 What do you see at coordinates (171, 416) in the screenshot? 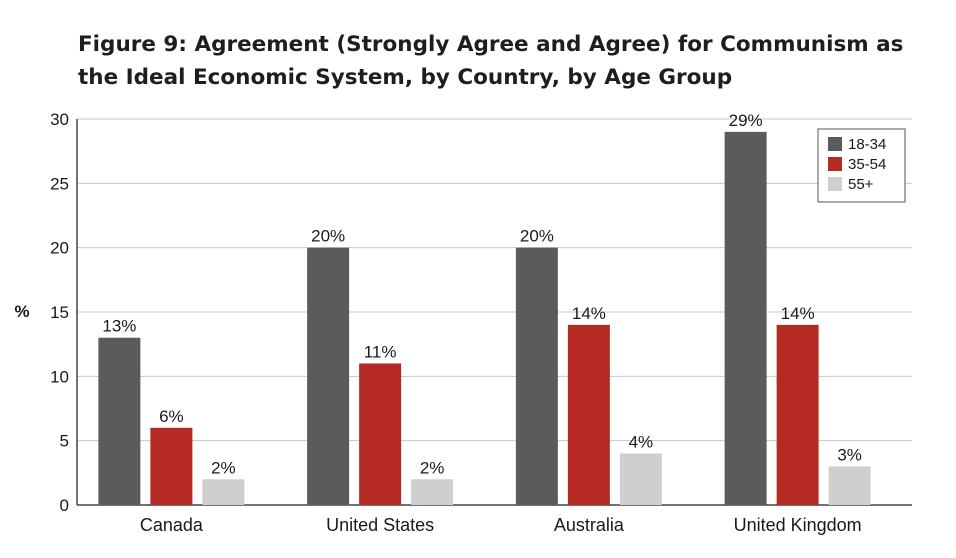
I see `data-label: 6%` at bounding box center [171, 416].